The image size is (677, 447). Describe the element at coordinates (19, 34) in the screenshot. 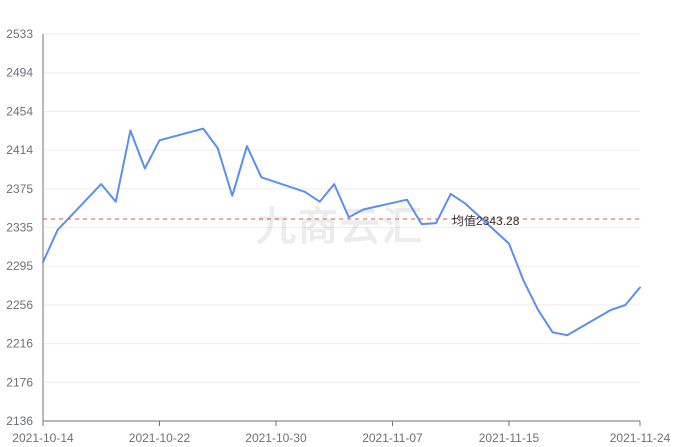

I see `y-tick-label: 2533` at that location.